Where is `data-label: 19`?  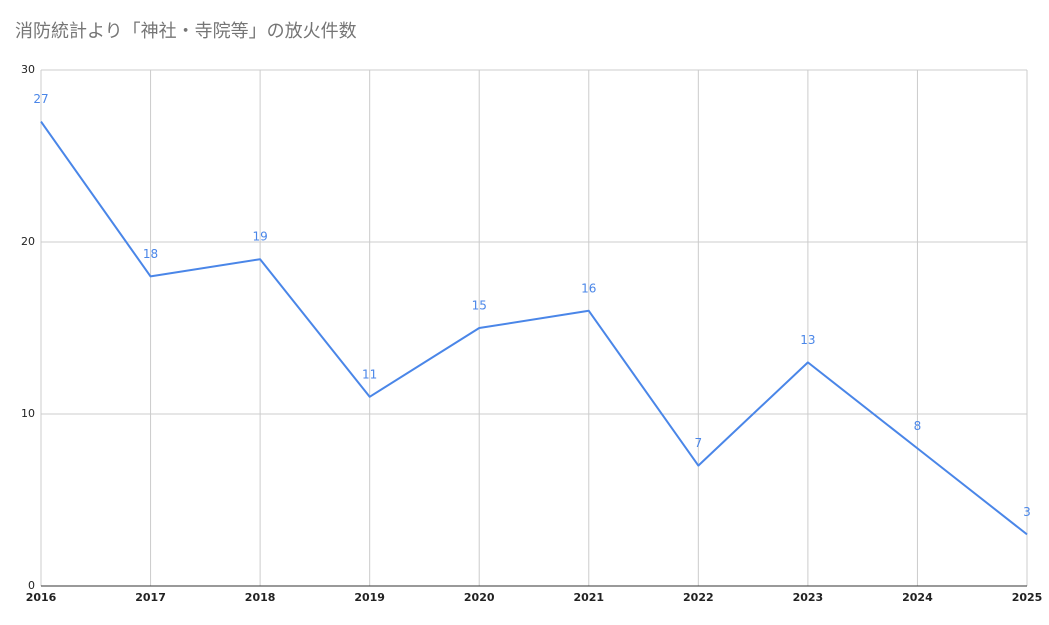 data-label: 19 is located at coordinates (259, 237).